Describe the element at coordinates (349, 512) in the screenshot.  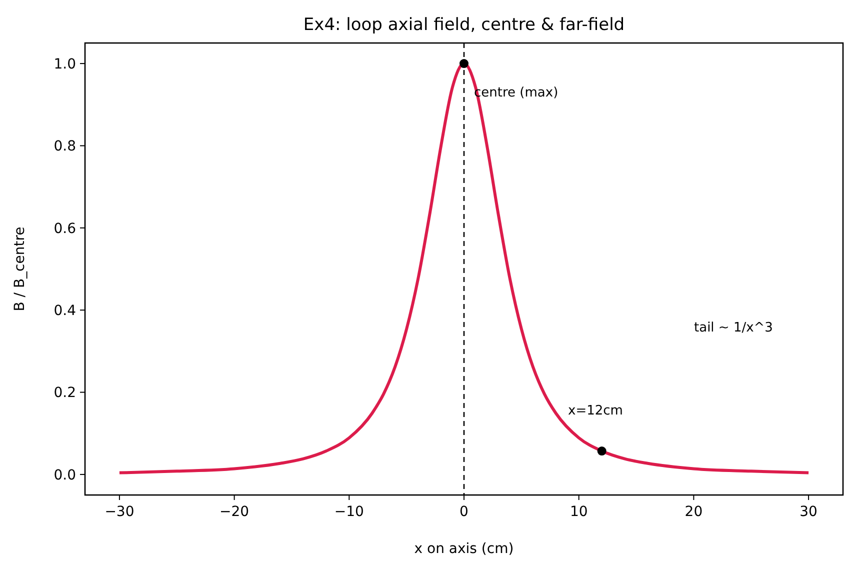
I see `x-tick-label: −10` at that location.